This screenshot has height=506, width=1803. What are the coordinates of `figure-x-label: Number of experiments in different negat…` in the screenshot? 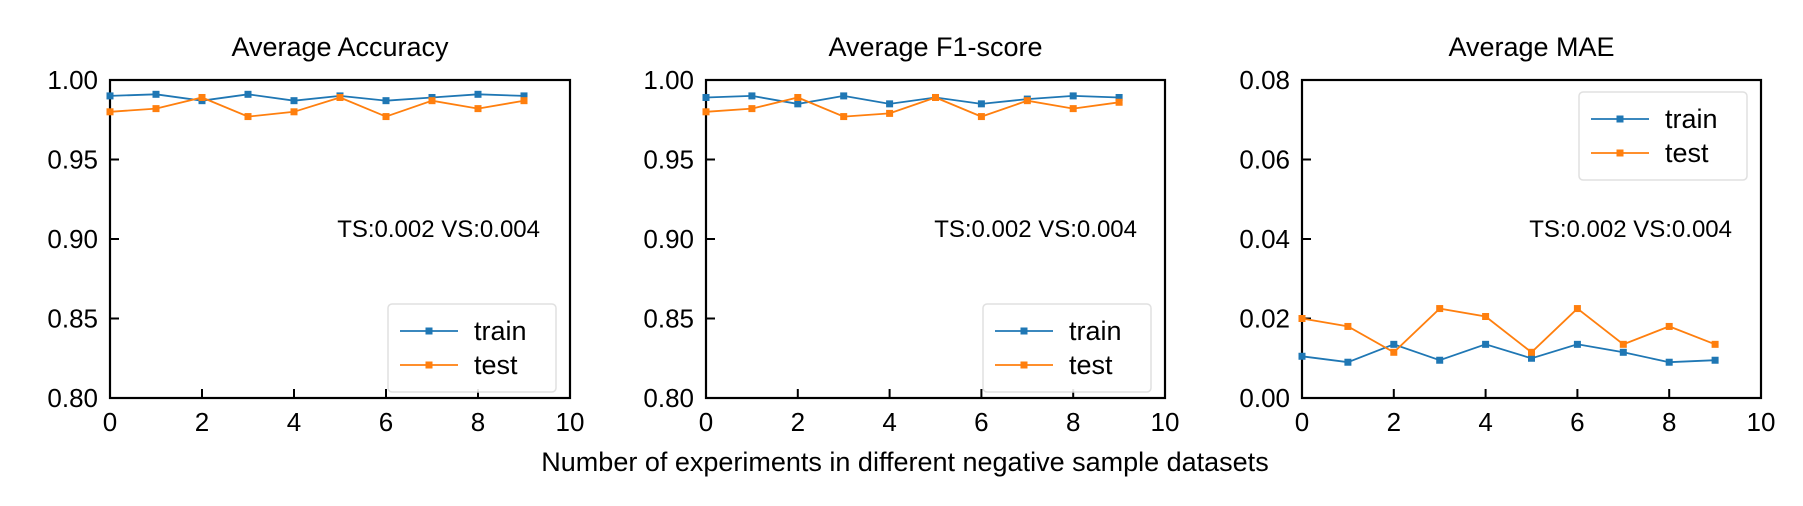 It's located at (904, 462).